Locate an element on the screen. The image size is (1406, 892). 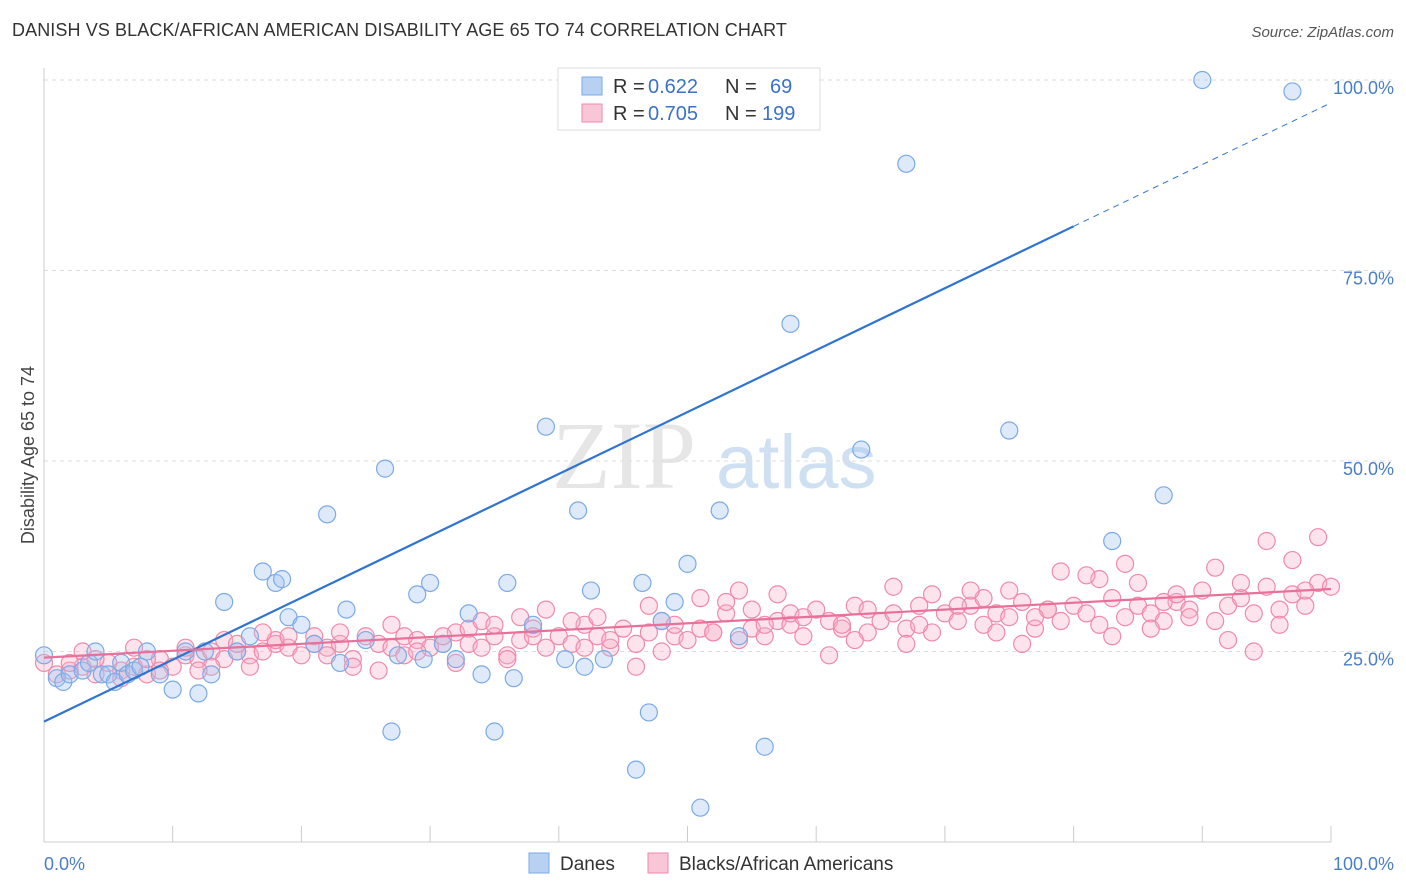
legend-n-label-danes: N = is located at coordinates (741, 87).